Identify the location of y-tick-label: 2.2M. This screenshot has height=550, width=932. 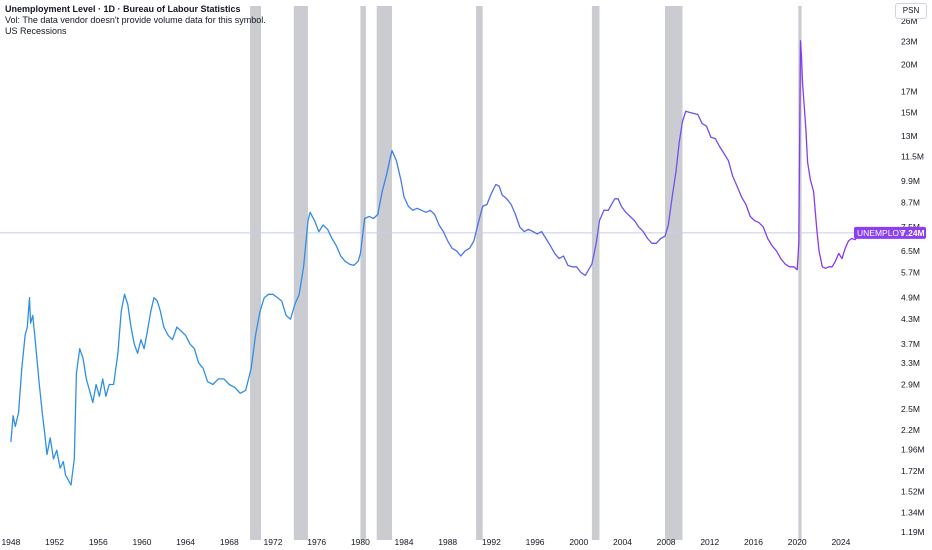
(910, 430).